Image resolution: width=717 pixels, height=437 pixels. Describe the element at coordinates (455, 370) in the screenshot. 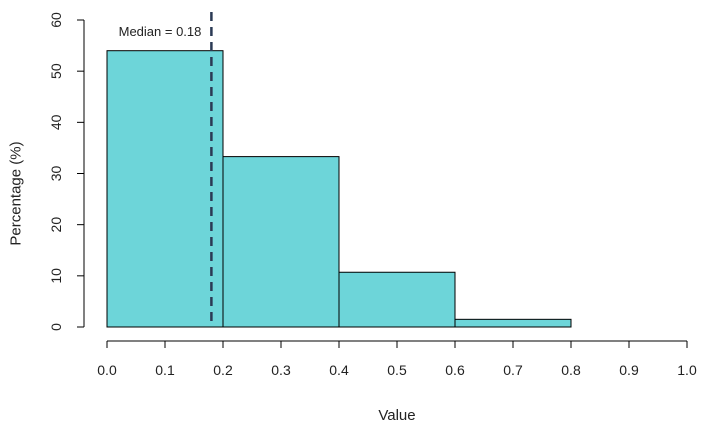

I see `x-tick-label-6: 0.6` at that location.